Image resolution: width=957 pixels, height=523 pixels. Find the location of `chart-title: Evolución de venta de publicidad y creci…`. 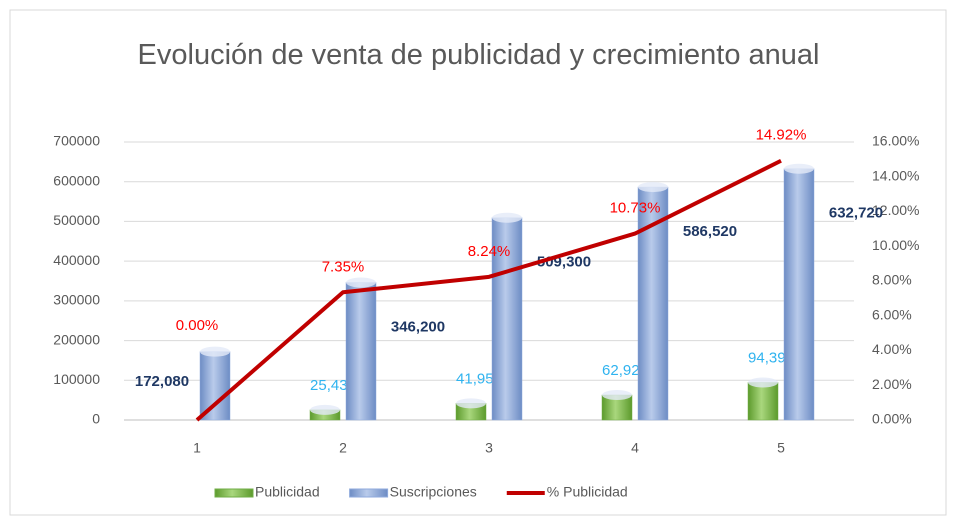

chart-title: Evolución de venta de publicidad y creci… is located at coordinates (478, 55).